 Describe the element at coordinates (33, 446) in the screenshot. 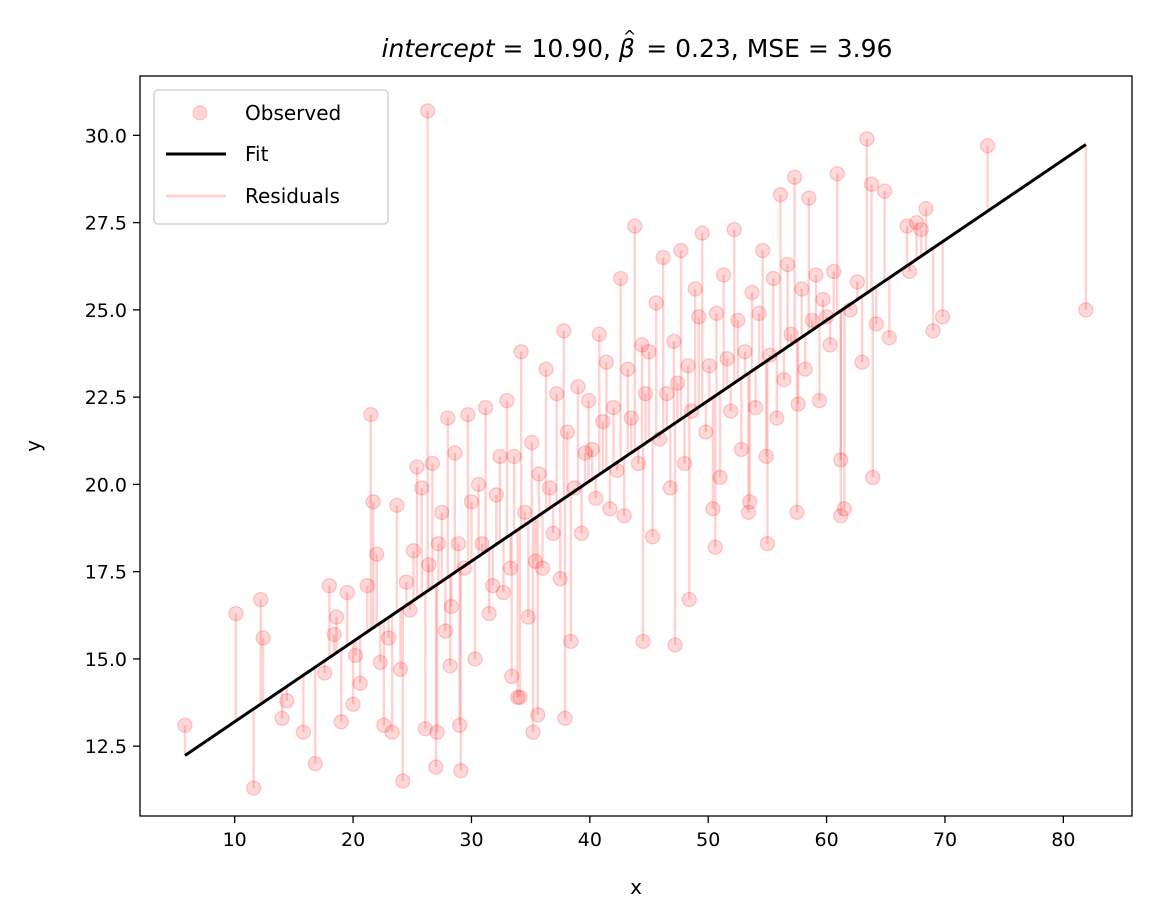

I see `y-axis-label: y` at that location.